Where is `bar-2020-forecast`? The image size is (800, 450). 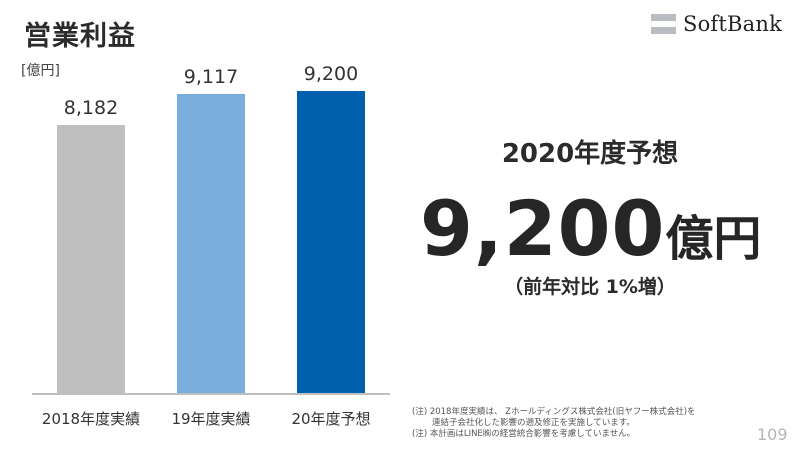 bar-2020-forecast is located at coordinates (331, 242).